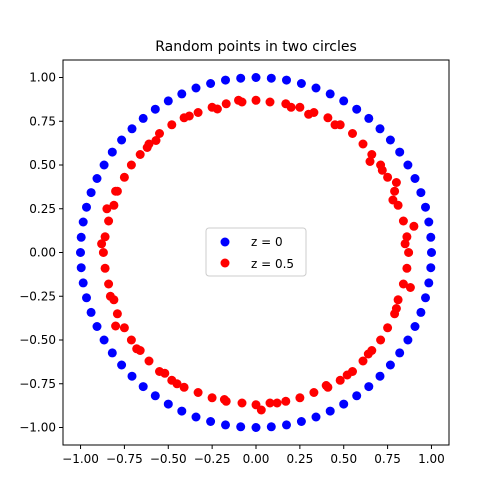 The image size is (500, 500). What do you see at coordinates (42, 165) in the screenshot?
I see `y-tick-label: 0.50` at bounding box center [42, 165].